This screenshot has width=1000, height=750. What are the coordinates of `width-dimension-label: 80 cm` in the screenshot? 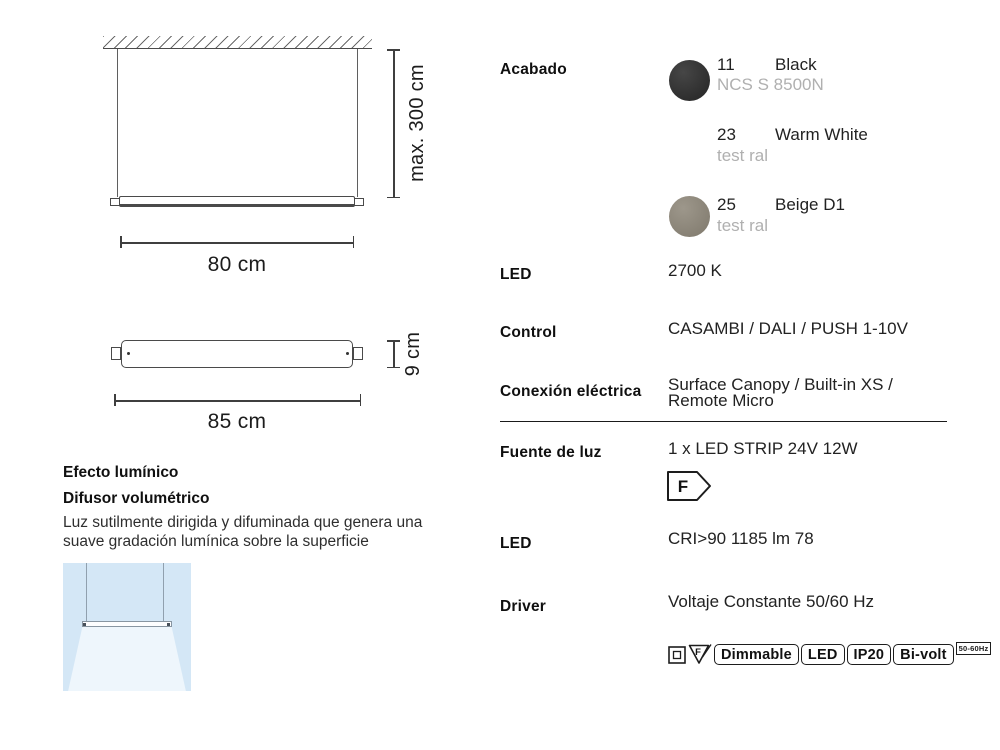 It's located at (237, 264).